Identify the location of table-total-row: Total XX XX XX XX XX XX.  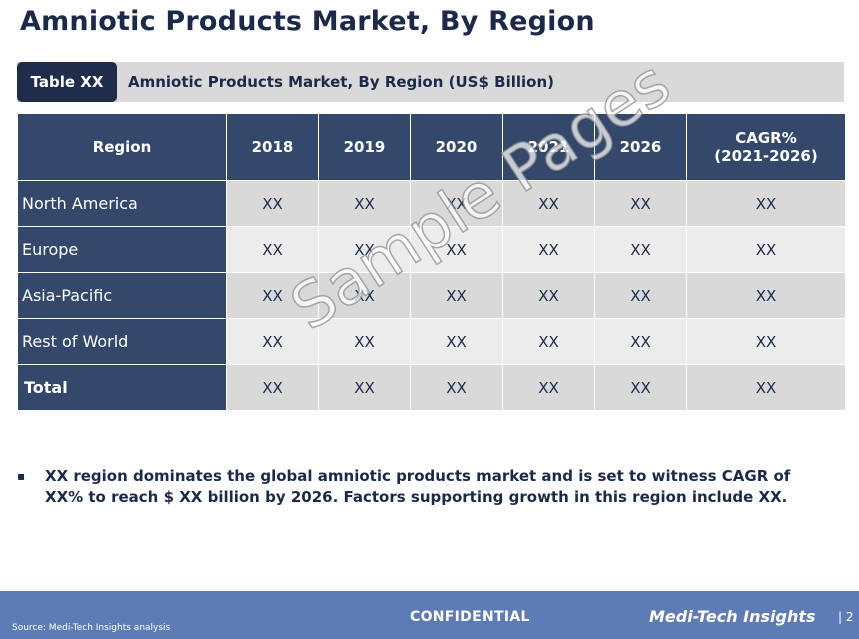
(431, 387).